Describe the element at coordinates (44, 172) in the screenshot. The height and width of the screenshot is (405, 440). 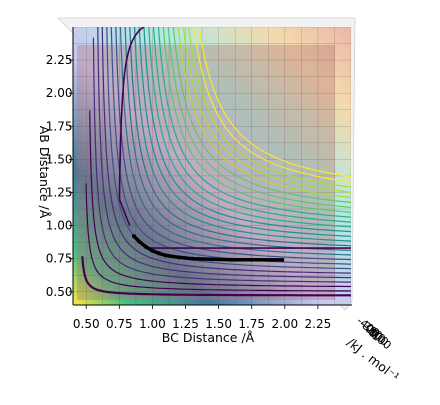
I see `y-axis-label: AB Distance /Å` at that location.